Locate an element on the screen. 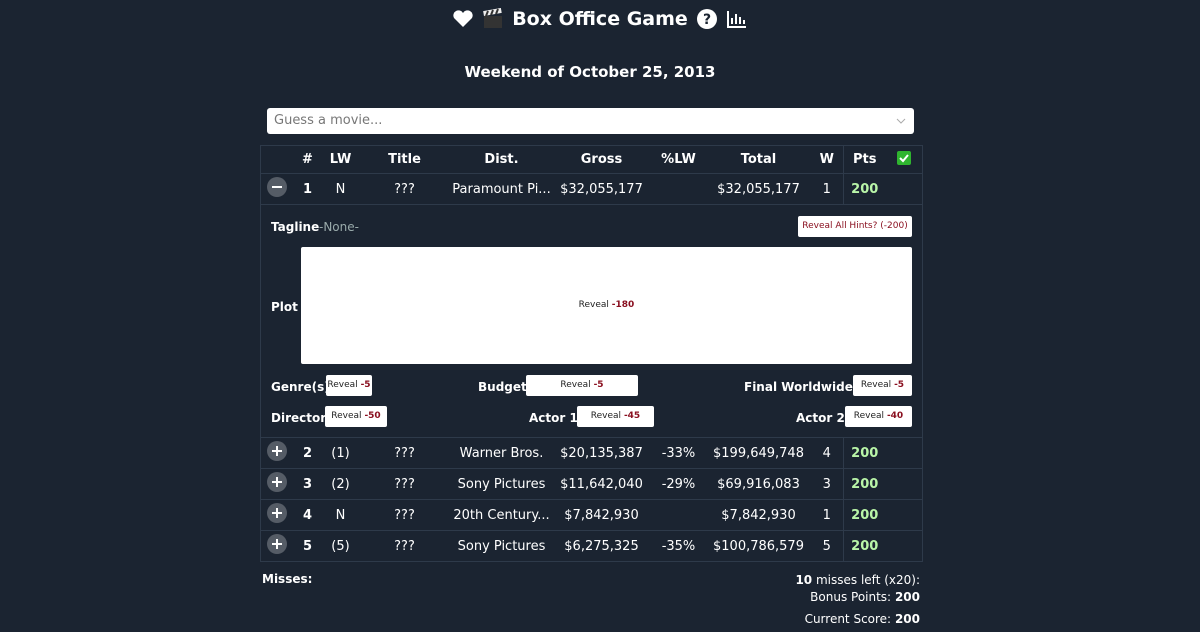 The image size is (1200, 632). cell-weeks: 3 is located at coordinates (827, 484).